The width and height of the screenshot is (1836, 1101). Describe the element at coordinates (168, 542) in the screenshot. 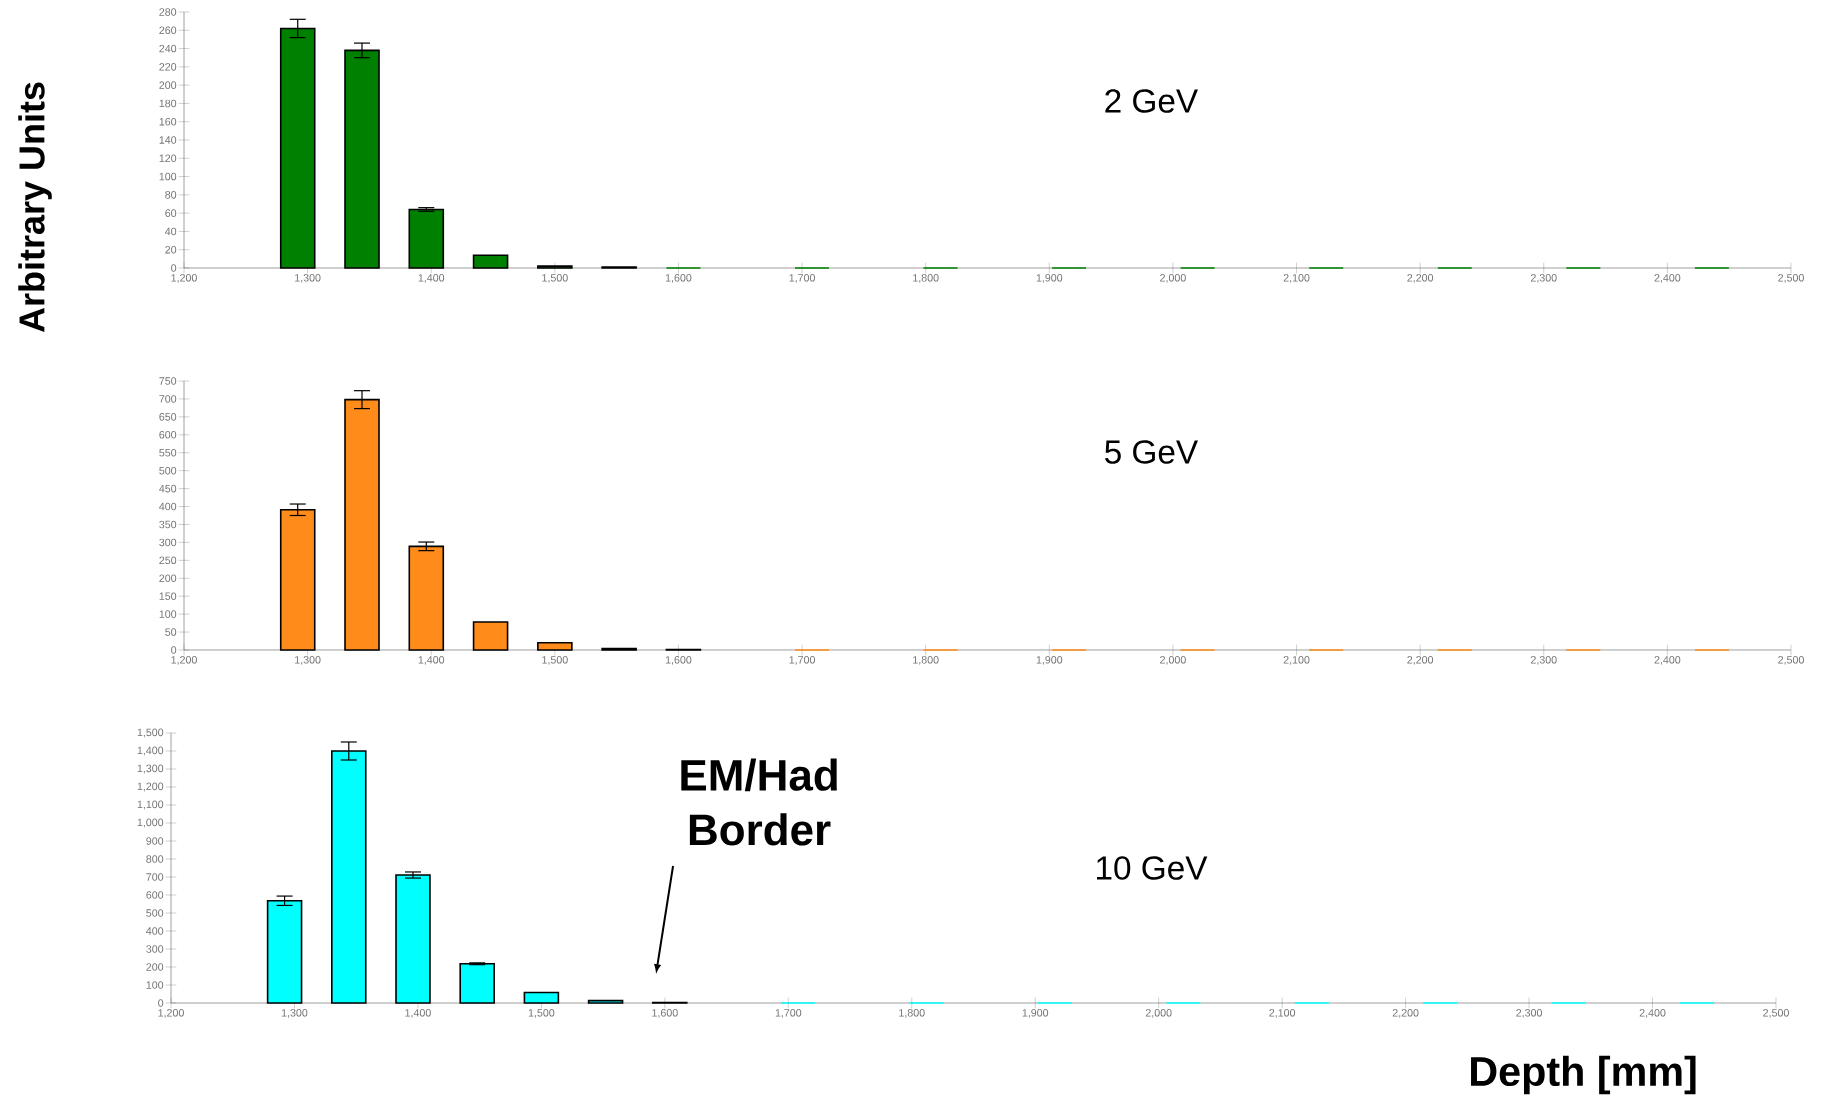

I see `y-tick-label: 300` at that location.